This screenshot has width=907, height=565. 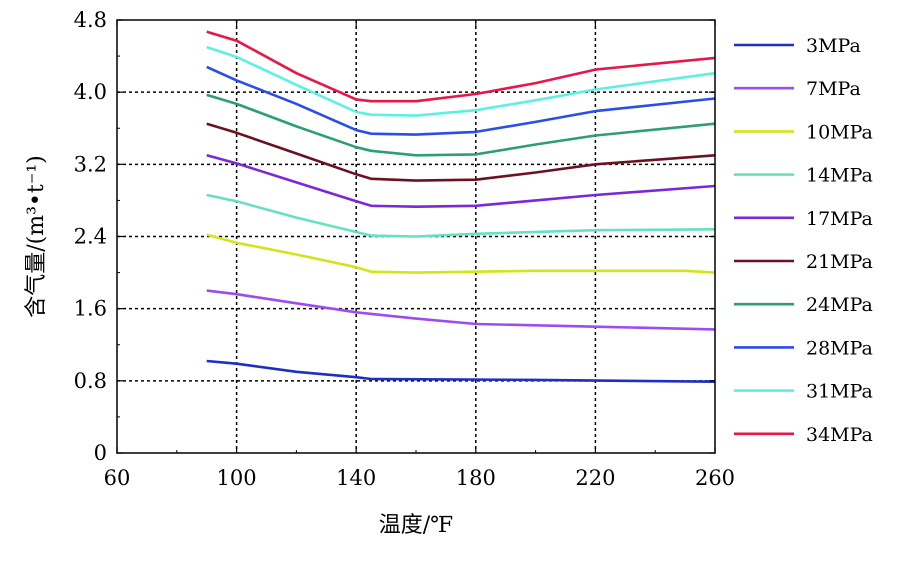 I want to click on y-tick-label: 4.0, so click(x=90, y=92).